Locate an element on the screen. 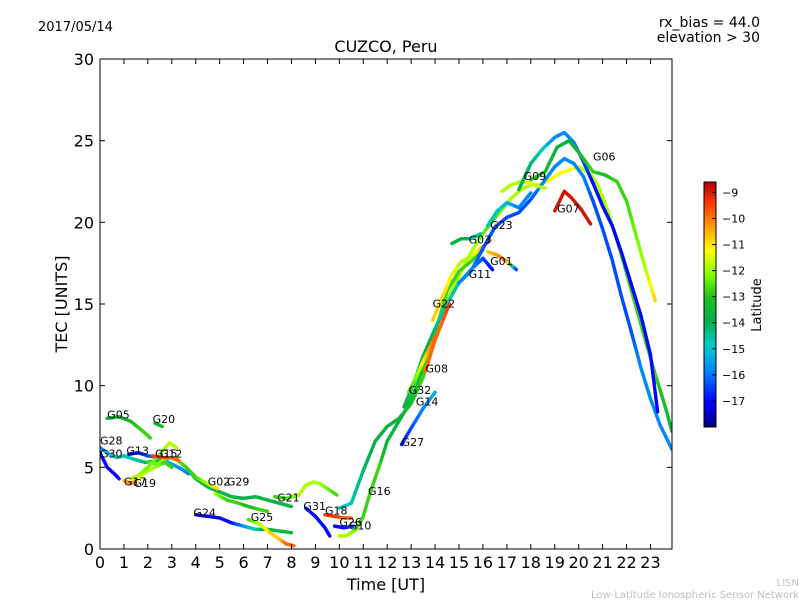 This screenshot has width=800, height=600. series-g03 is located at coordinates (466, 239).